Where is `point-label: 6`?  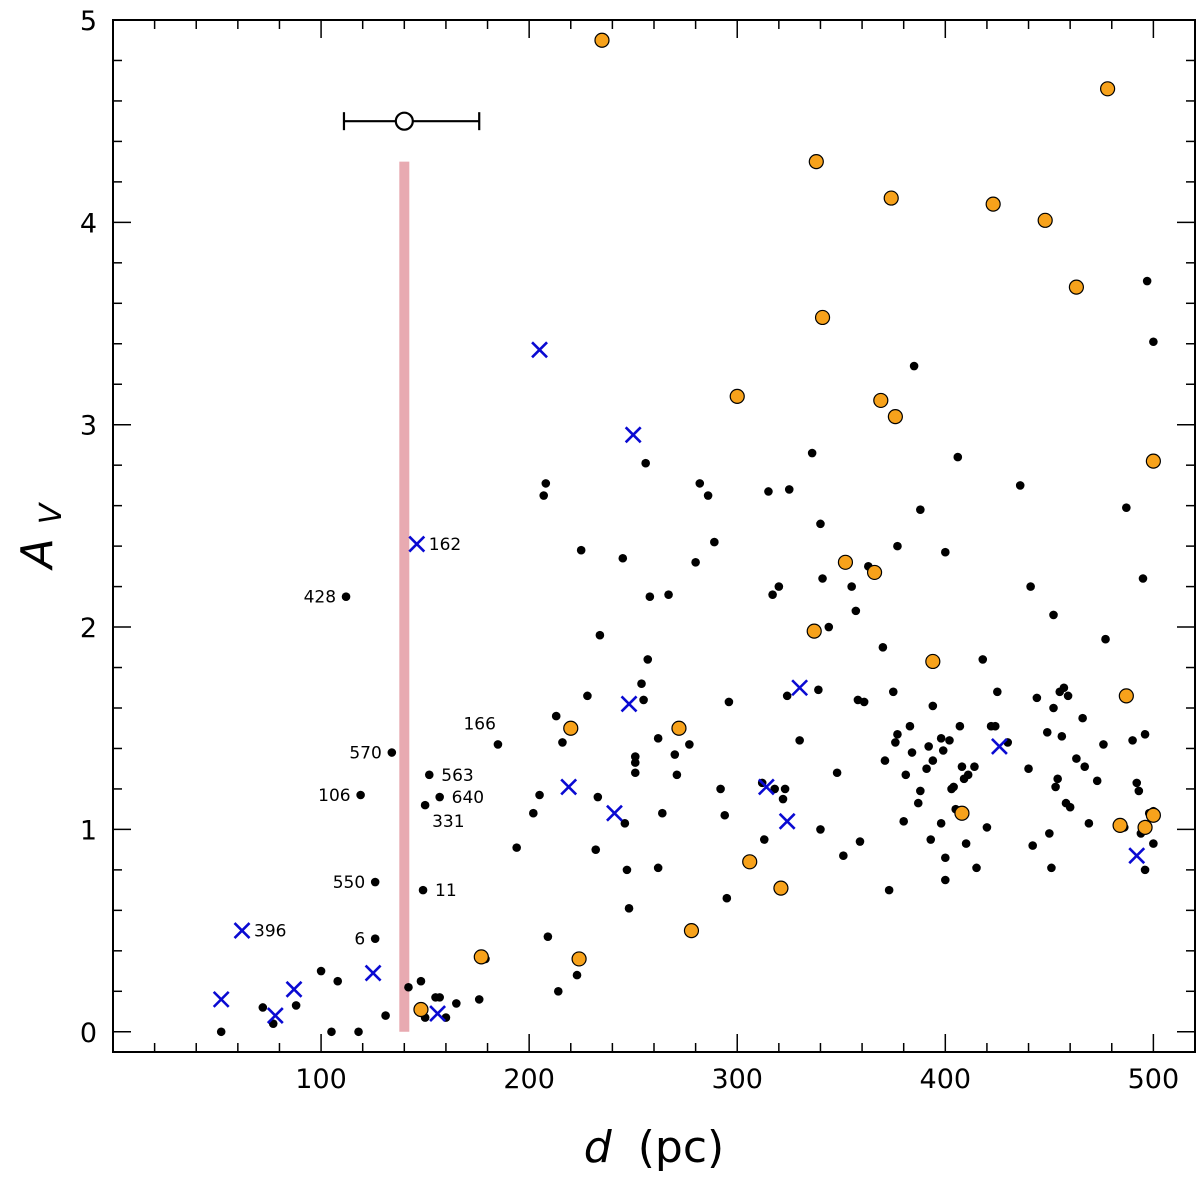 point-label: 6 is located at coordinates (359, 940).